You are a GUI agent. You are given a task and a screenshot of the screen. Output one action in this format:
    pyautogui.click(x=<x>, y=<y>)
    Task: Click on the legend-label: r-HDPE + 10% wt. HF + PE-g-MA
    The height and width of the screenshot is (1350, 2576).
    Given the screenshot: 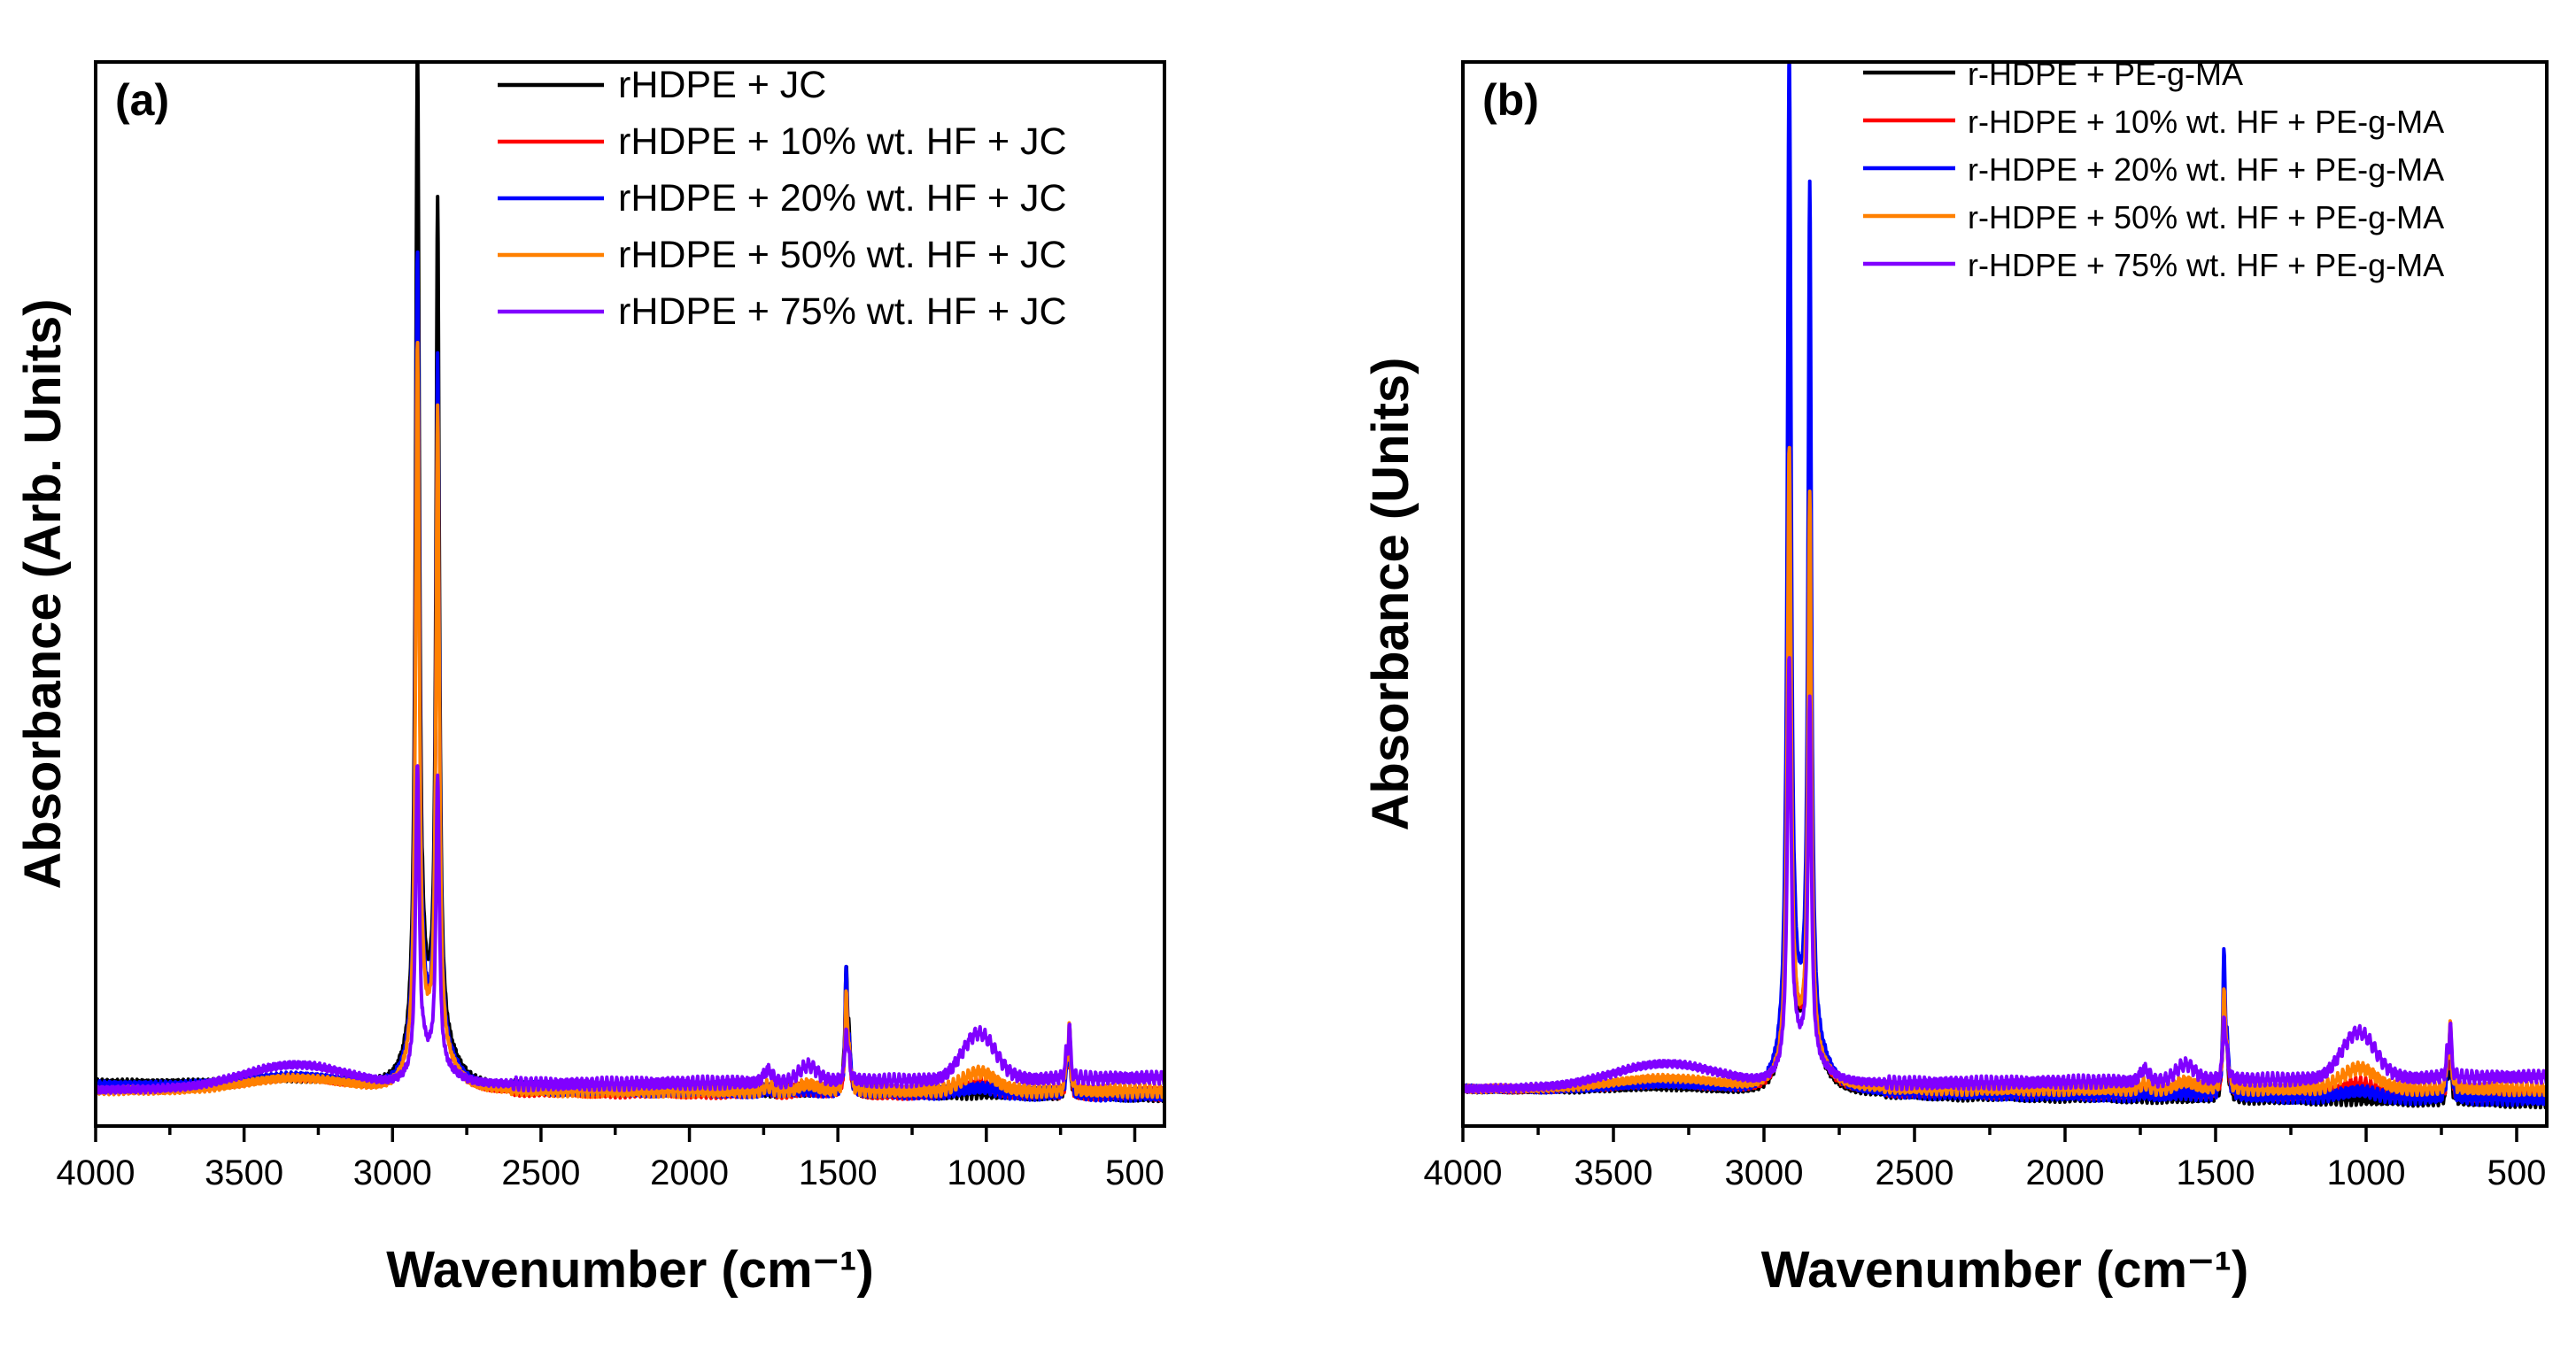 What is the action you would take?
    pyautogui.click(x=2206, y=122)
    